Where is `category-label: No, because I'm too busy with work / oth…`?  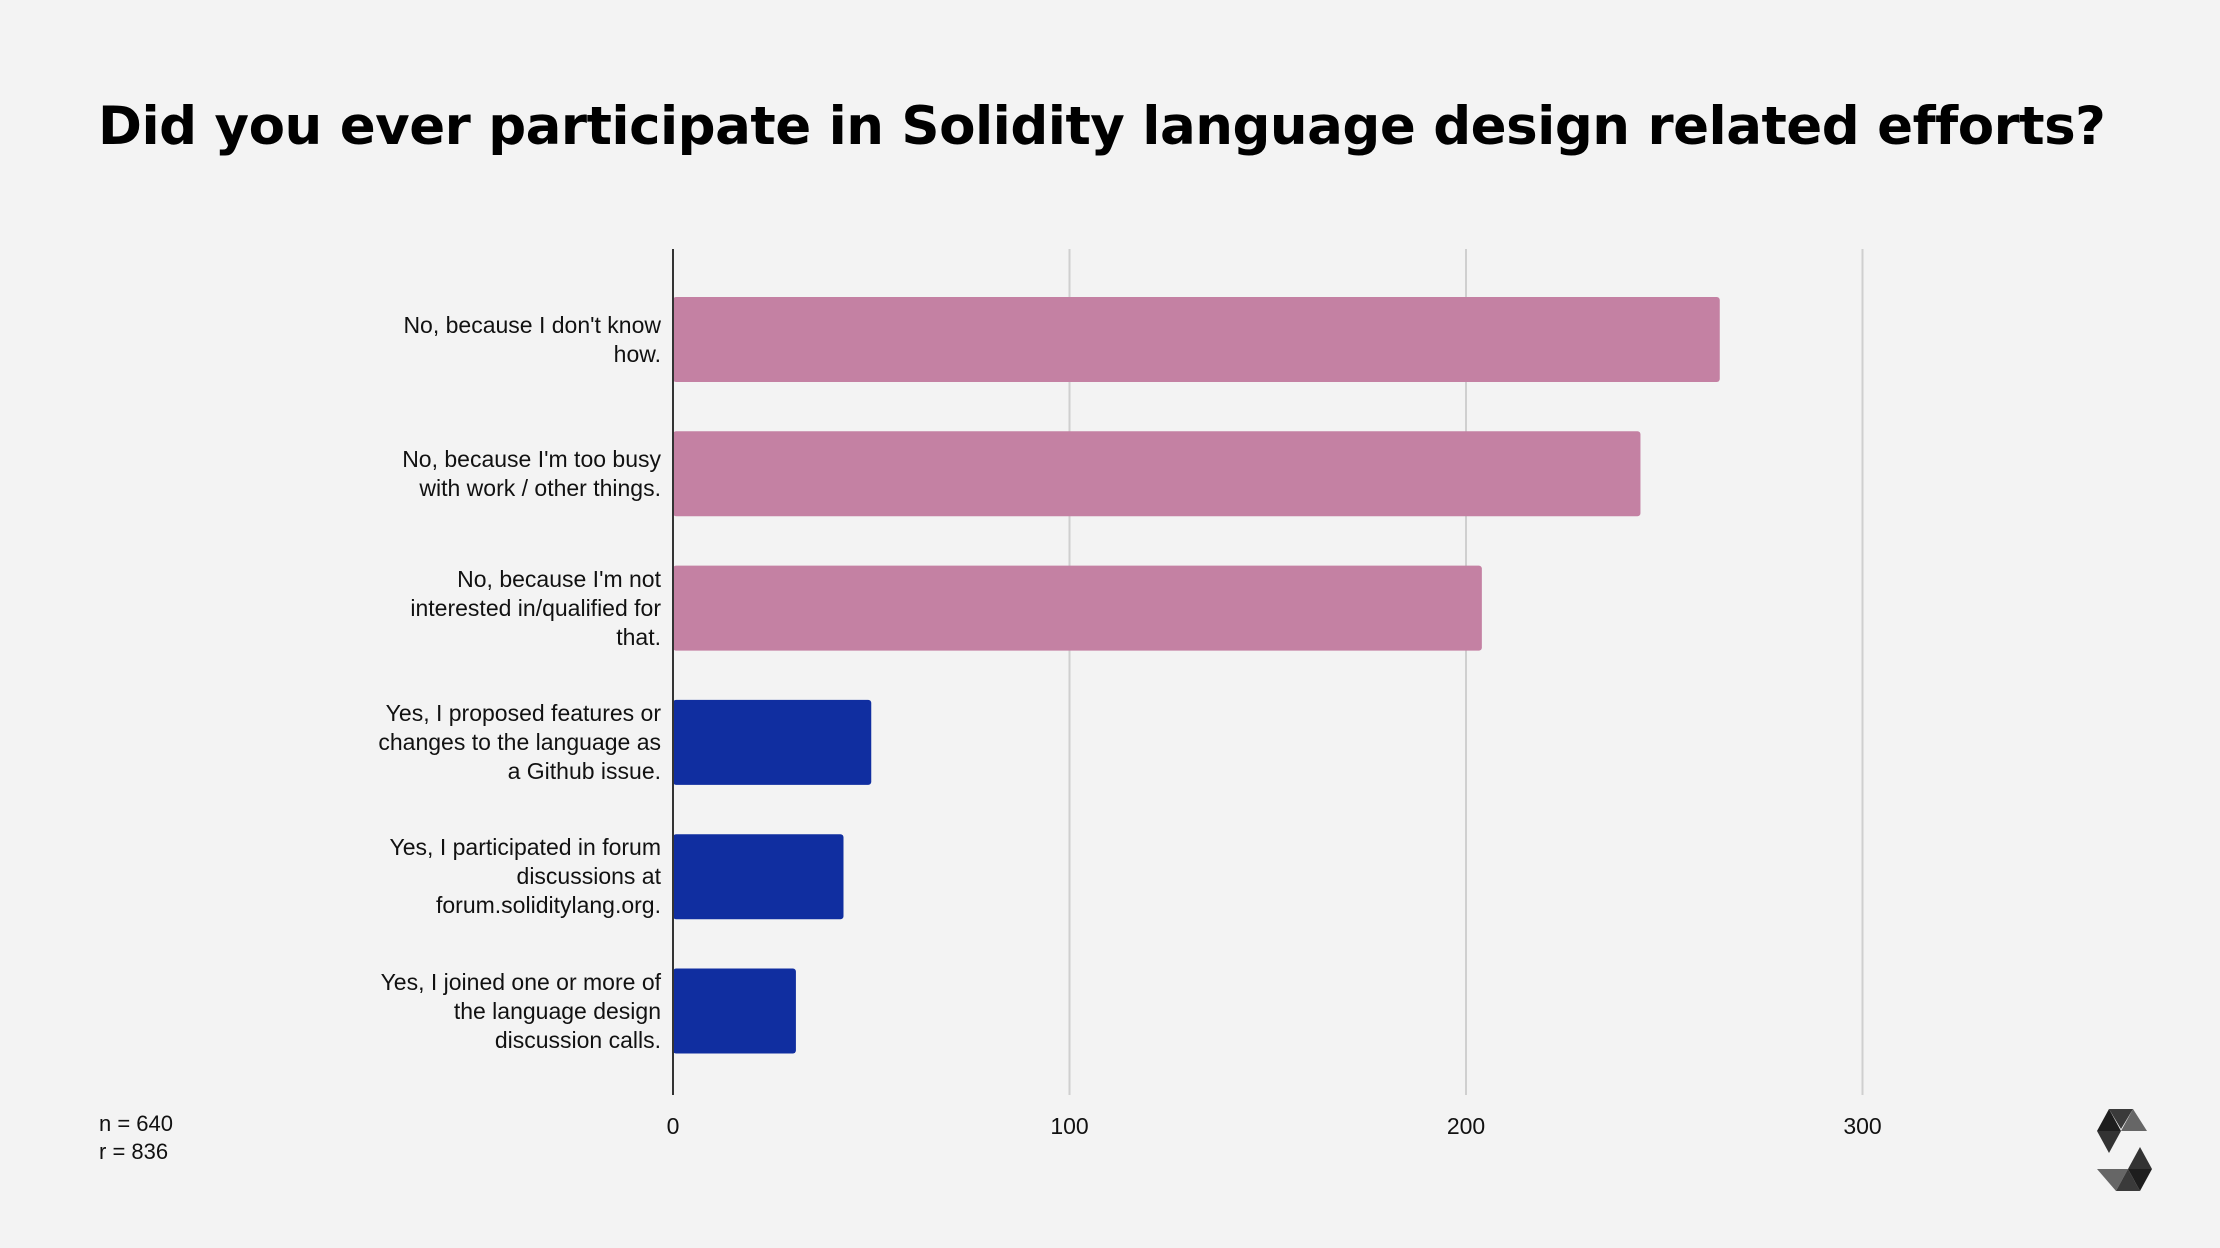
category-label: No, because I'm too busy with work / oth… is located at coordinates (531, 473).